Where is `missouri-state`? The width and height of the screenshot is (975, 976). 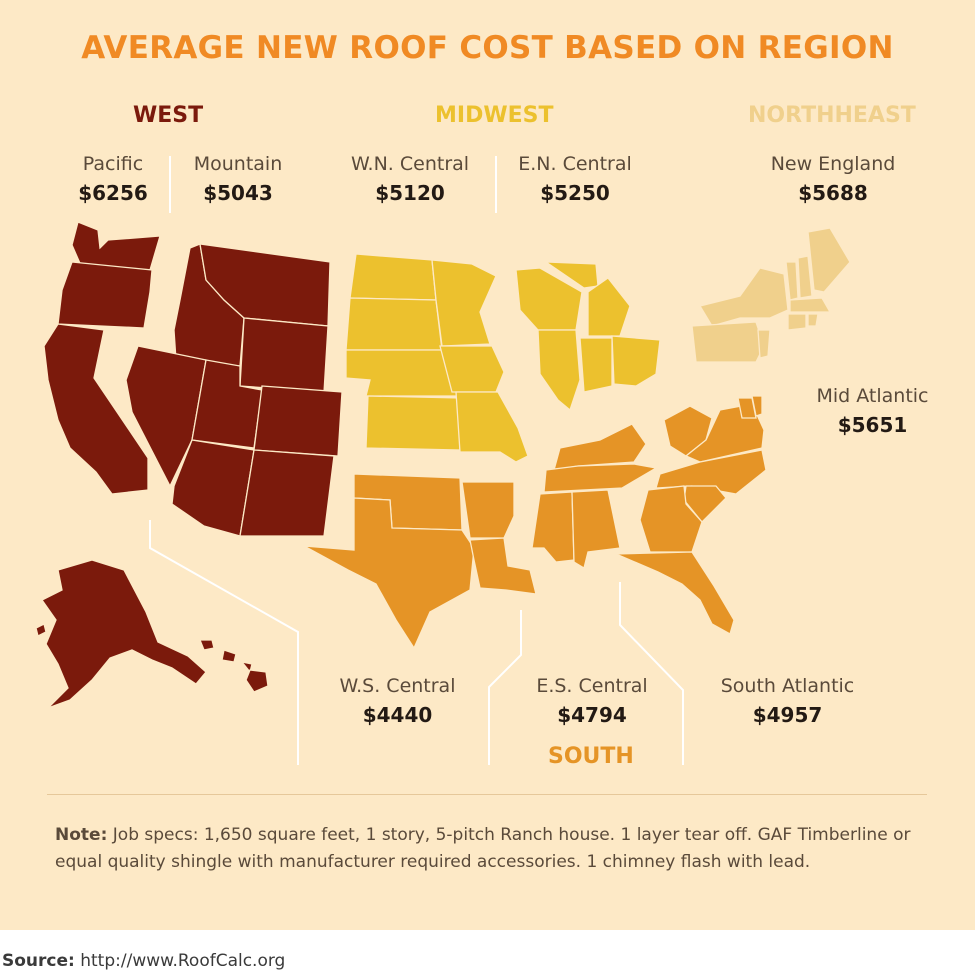 missouri-state is located at coordinates (492, 427).